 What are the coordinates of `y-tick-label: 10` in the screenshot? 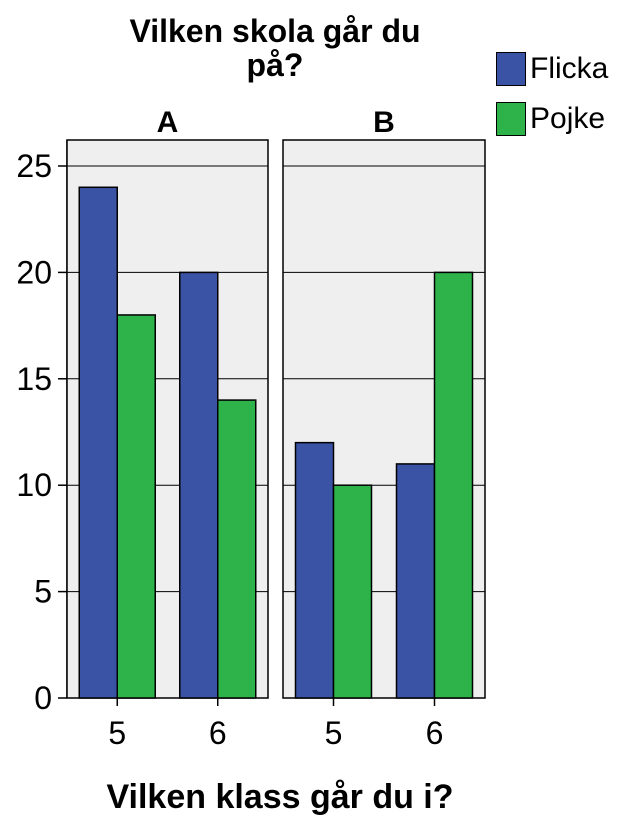 It's located at (34, 485).